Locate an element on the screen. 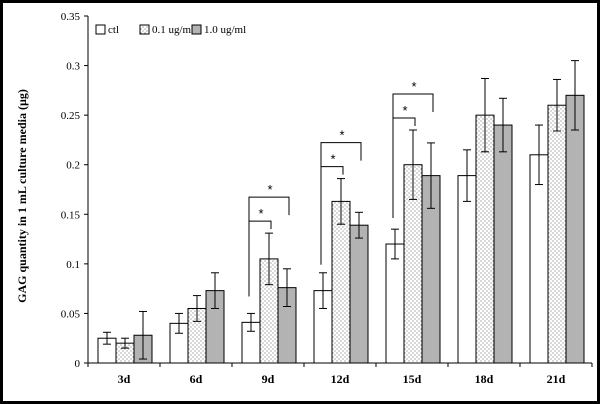 Image resolution: width=600 pixels, height=404 pixels. x-axis: 3d 6d 9d 12d 15d 18d 21d is located at coordinates (340, 374).